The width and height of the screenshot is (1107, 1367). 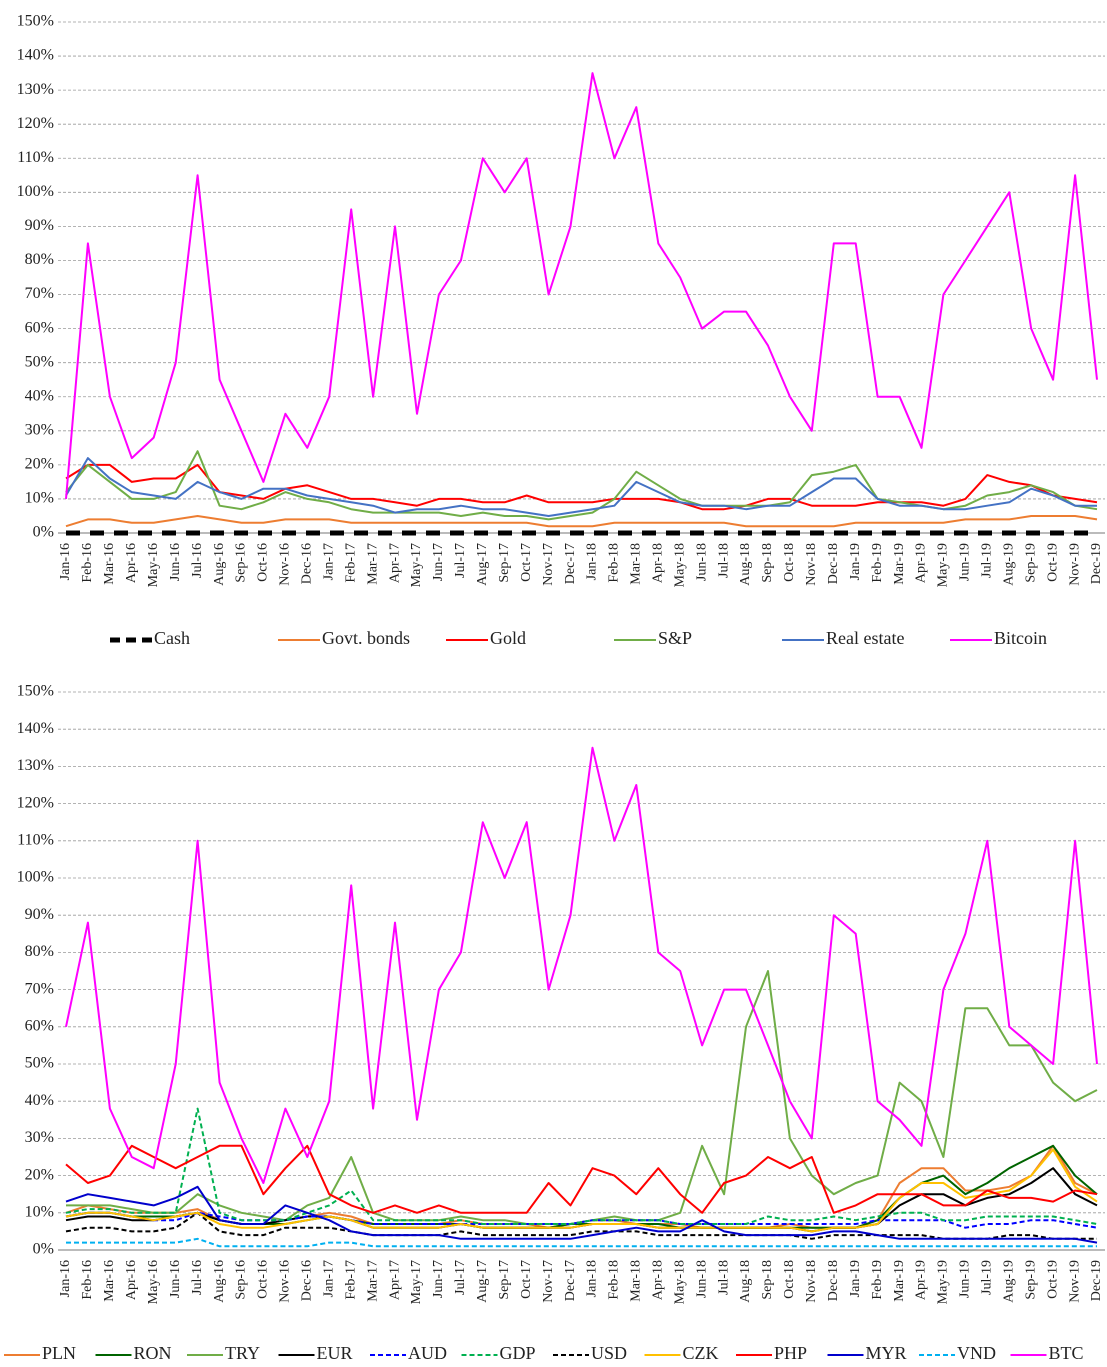 What do you see at coordinates (427, 1353) in the screenshot?
I see `legend-label: AUD` at bounding box center [427, 1353].